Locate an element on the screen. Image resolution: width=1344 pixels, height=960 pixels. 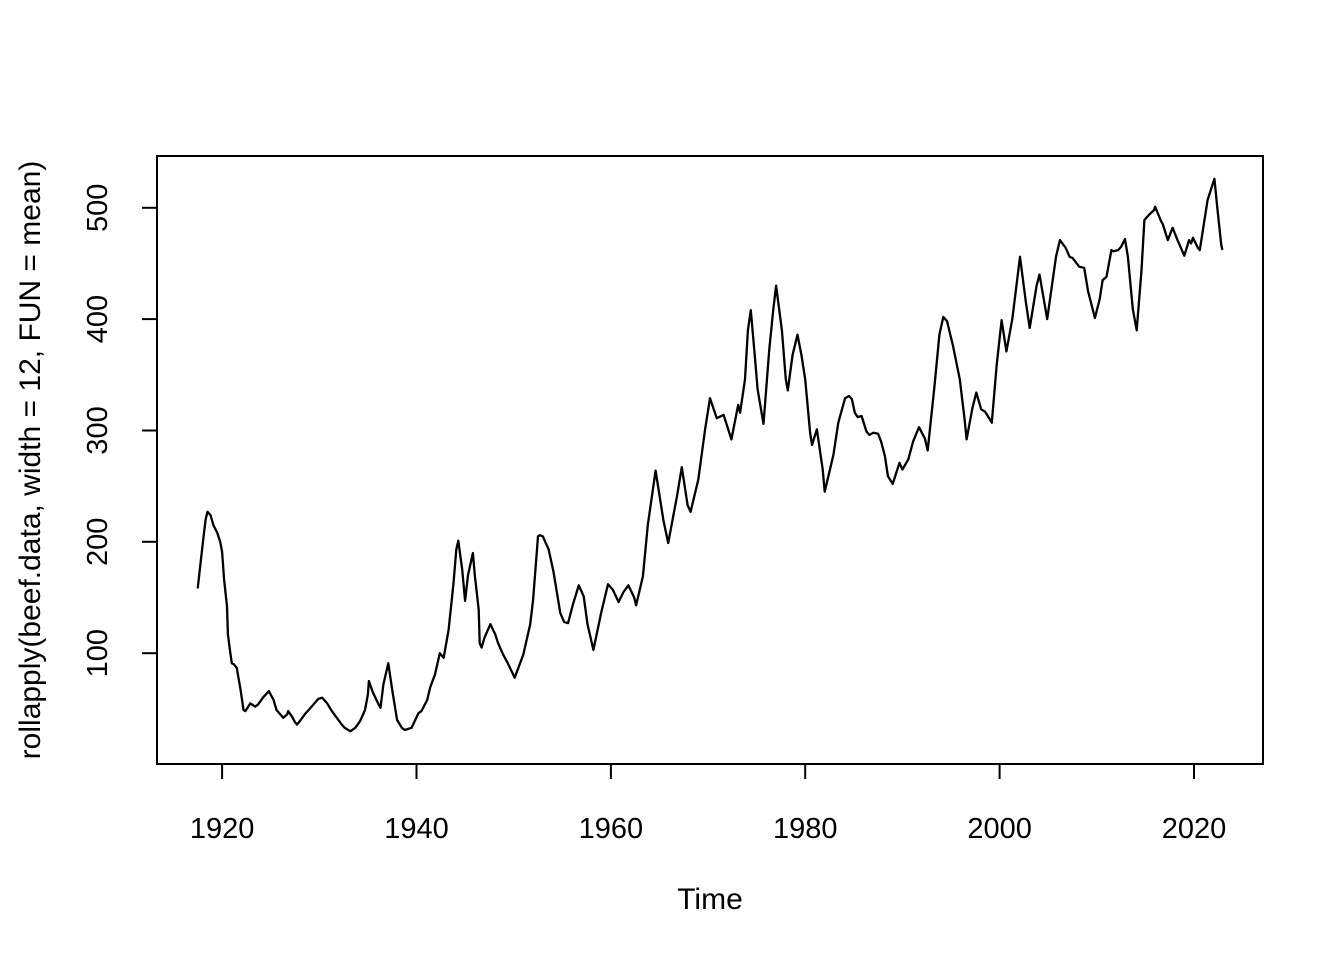
x-axis-label: Time is located at coordinates (710, 899).